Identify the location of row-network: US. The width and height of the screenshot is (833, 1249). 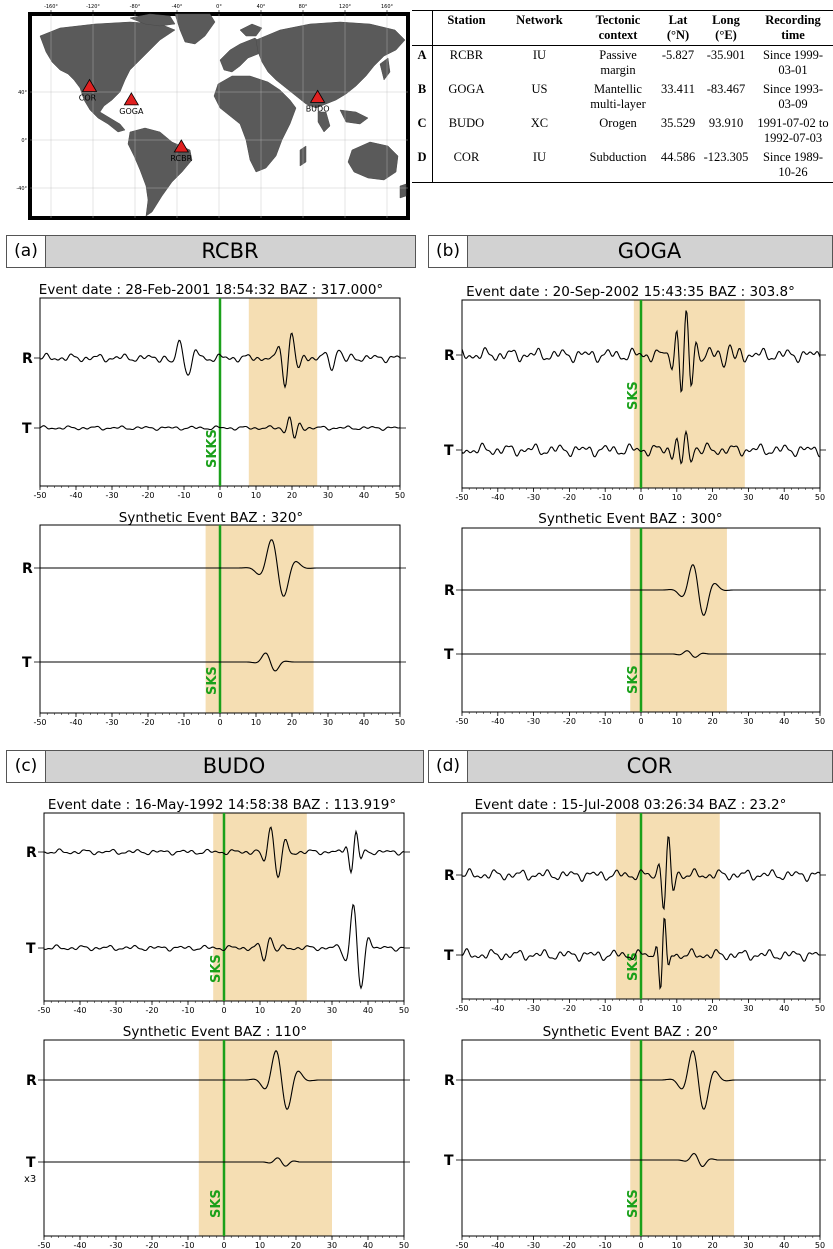
(539, 89).